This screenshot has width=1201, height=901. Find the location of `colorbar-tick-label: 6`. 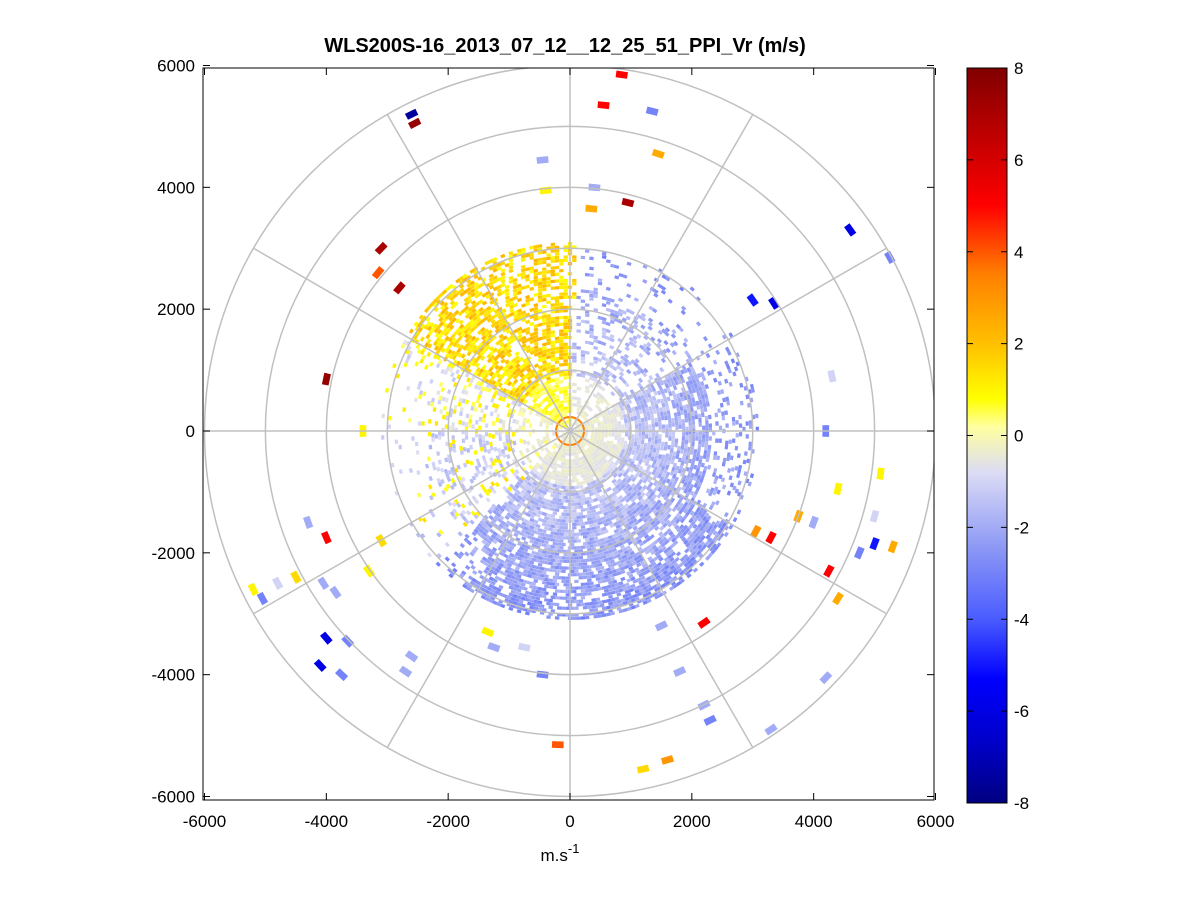

colorbar-tick-label: 6 is located at coordinates (1018, 160).